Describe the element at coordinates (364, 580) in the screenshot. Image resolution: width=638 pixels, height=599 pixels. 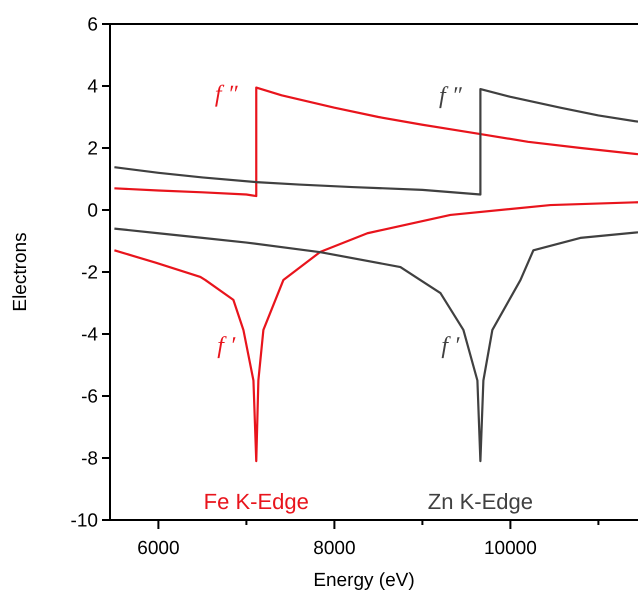
I see `x-axis-title: Energy (eV)` at that location.